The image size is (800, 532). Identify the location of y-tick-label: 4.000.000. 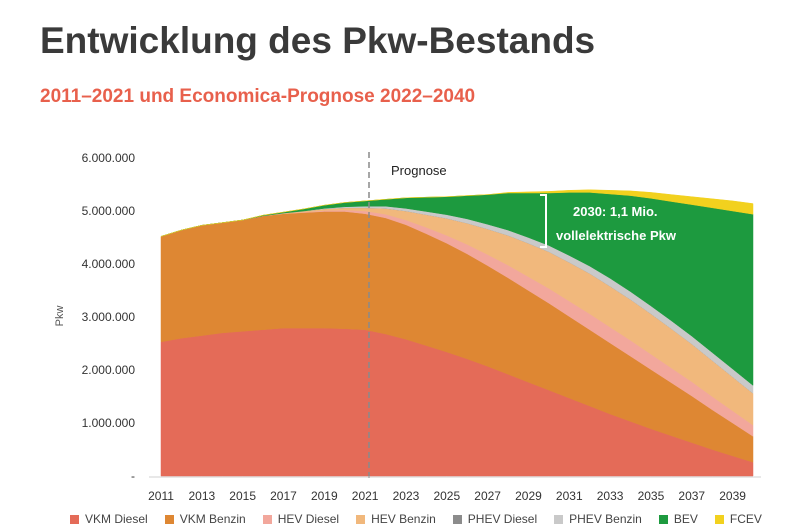
(109, 264).